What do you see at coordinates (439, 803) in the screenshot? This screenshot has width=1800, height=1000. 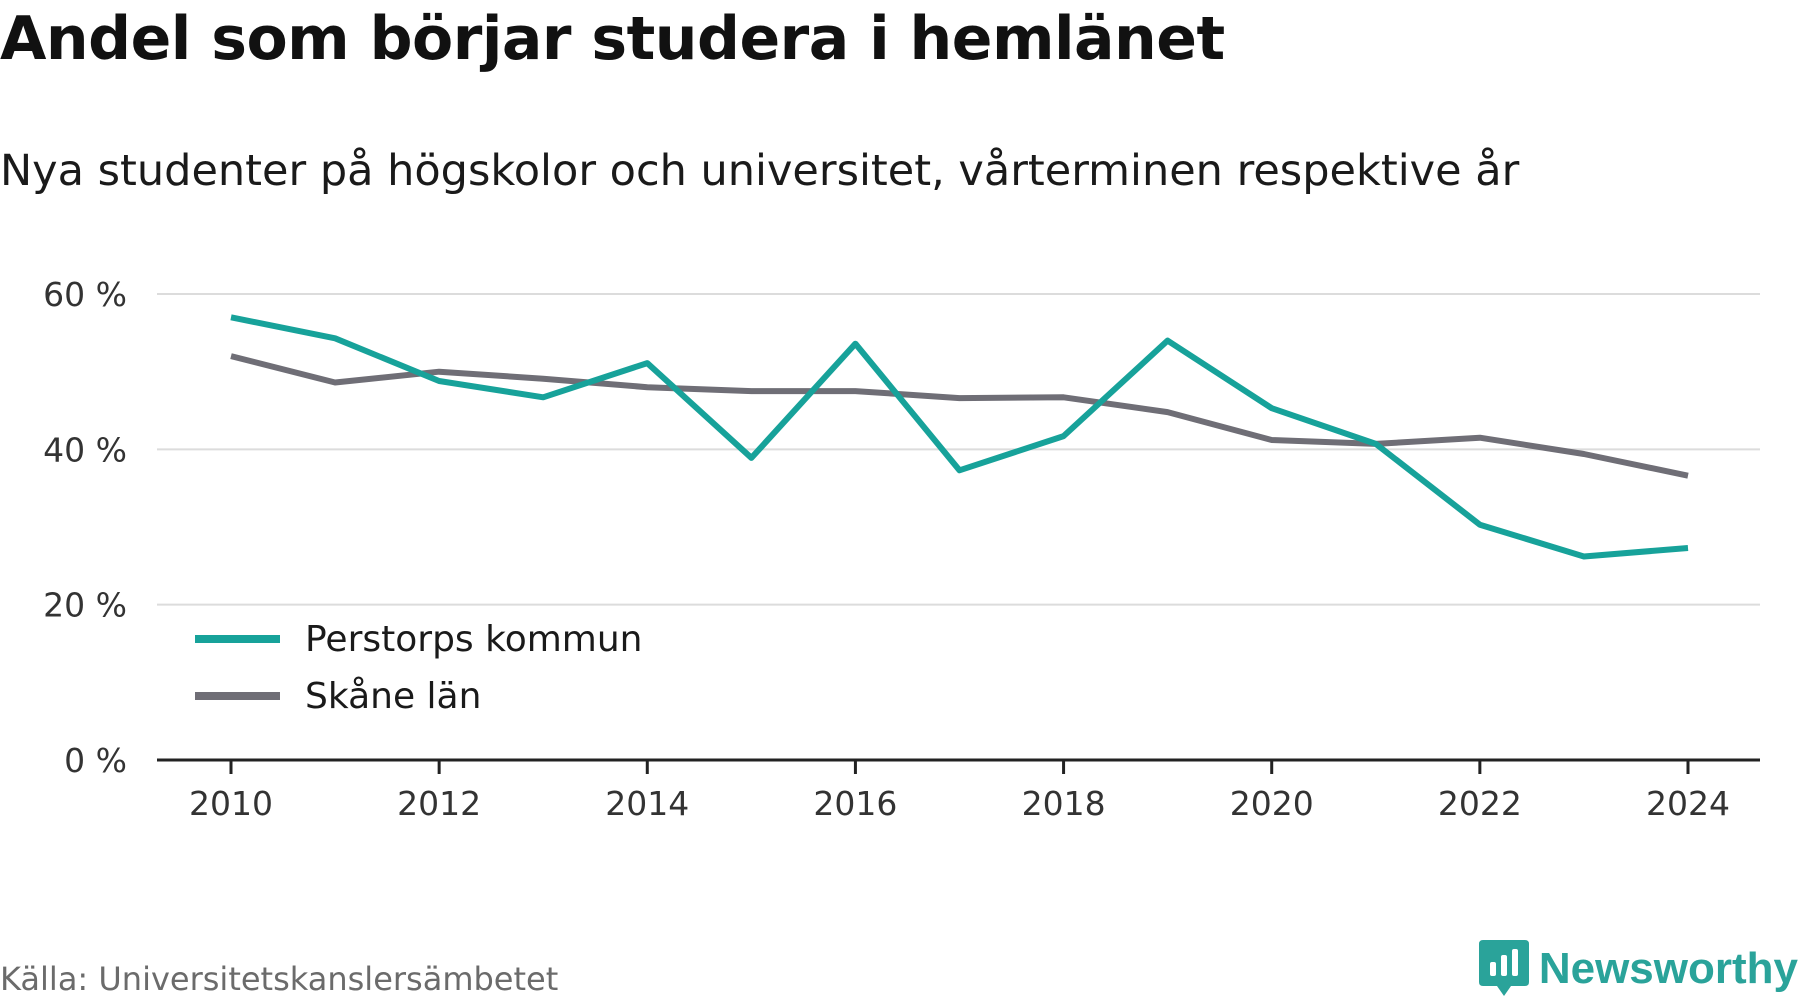 I see `x-tick-label: 2012` at bounding box center [439, 803].